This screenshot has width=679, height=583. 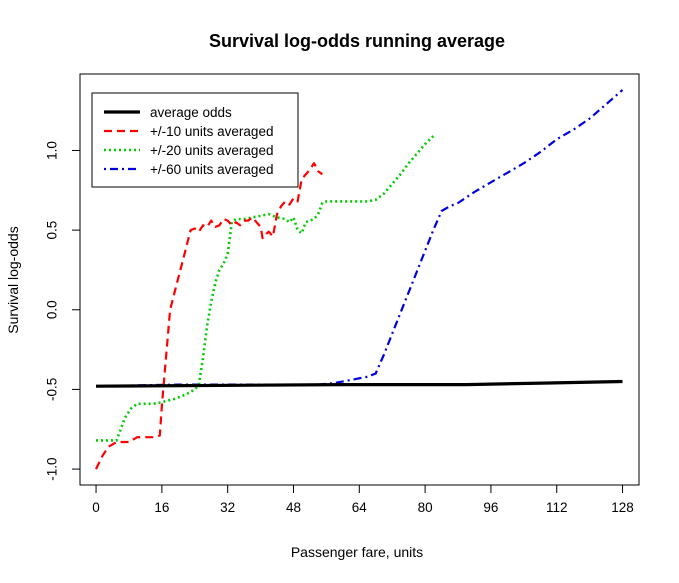 I want to click on legend-label-10-units: +/-10 units averaged, so click(x=211, y=131).